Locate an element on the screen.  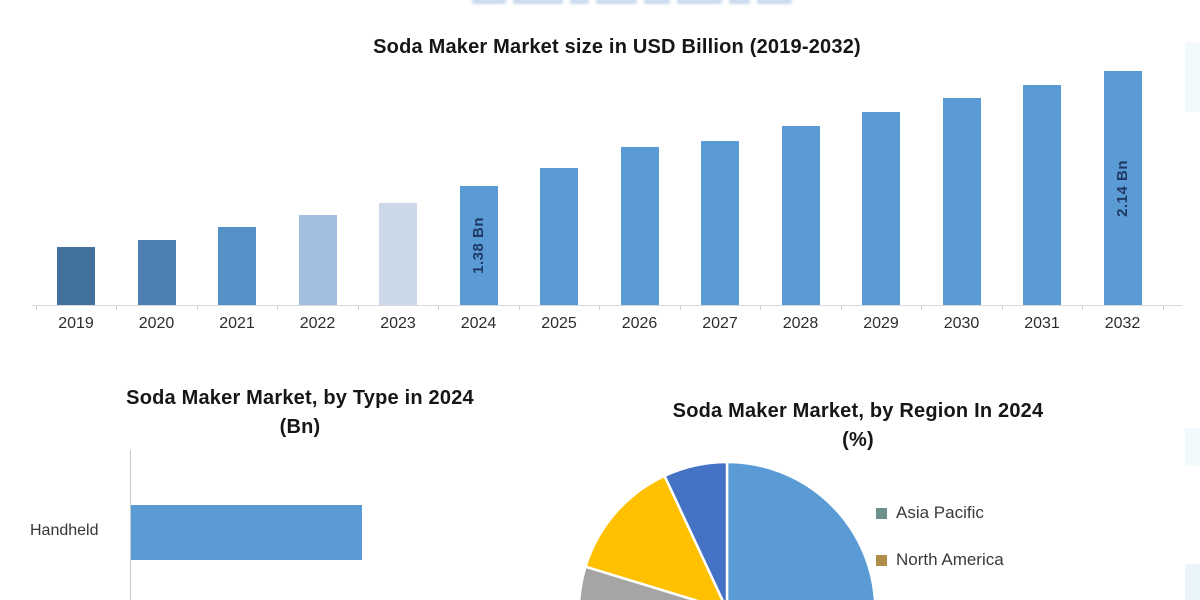
x-axis-label-2029: 2029 is located at coordinates (881, 323).